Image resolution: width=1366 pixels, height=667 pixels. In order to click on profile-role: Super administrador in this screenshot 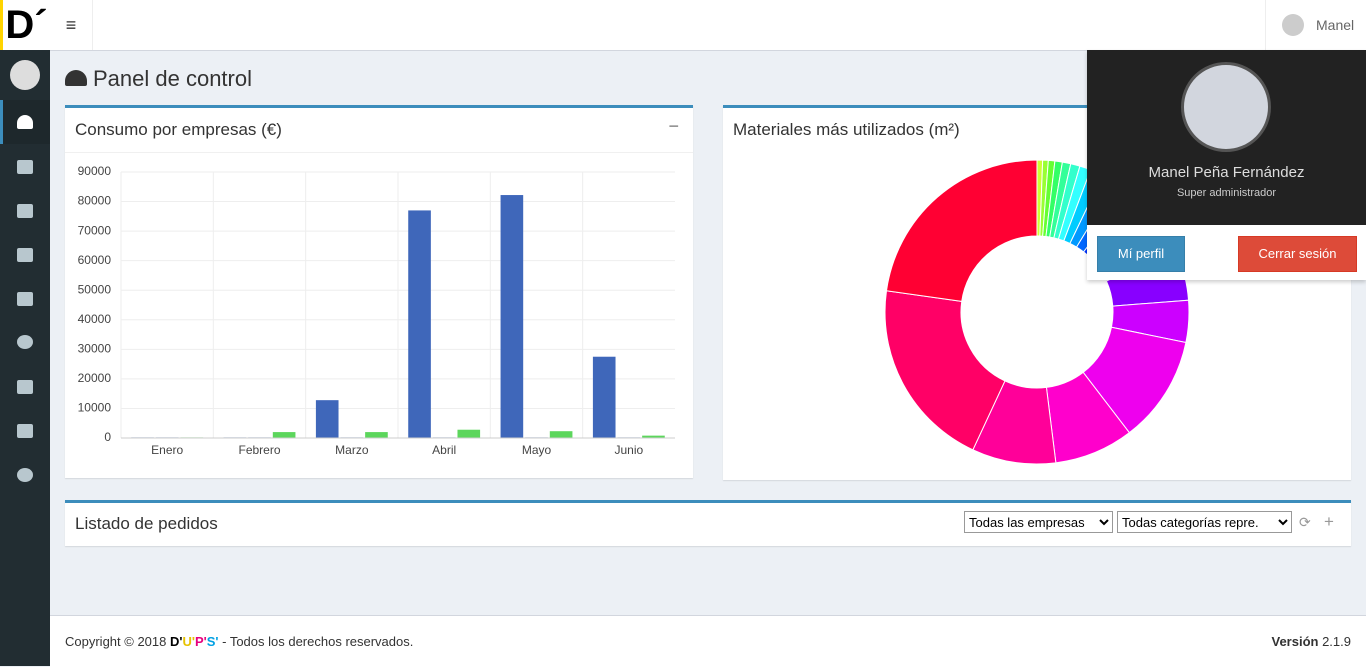, I will do `click(1226, 193)`.